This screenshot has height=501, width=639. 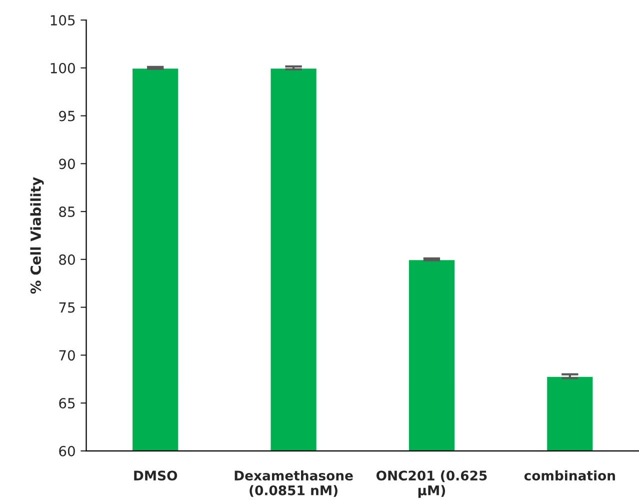 I want to click on y-axis-title: % Cell Viability, so click(x=37, y=235).